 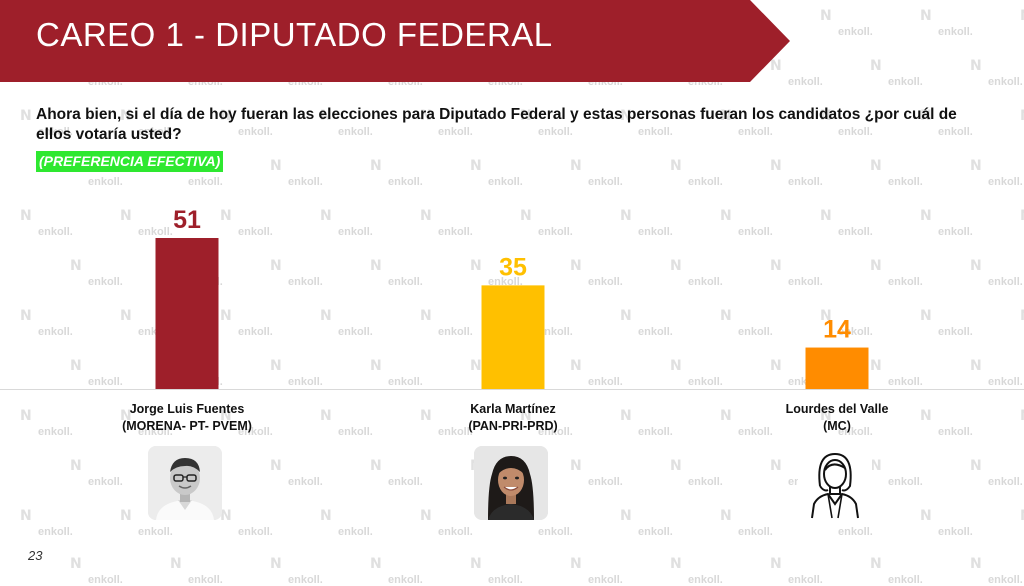 I want to click on candidate-name-2: Karla Martínez, so click(x=513, y=409).